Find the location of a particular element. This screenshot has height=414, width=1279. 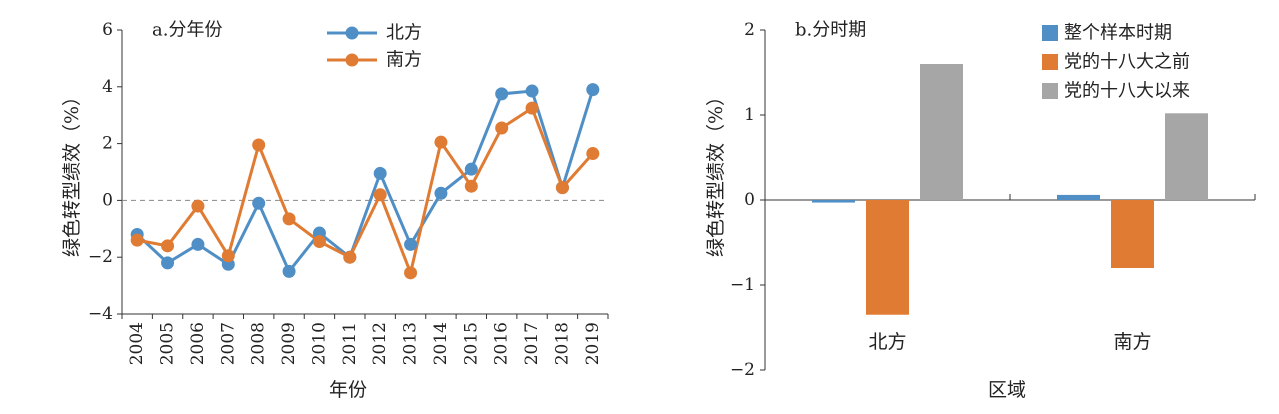

y-tick-label: −1 is located at coordinates (742, 285).